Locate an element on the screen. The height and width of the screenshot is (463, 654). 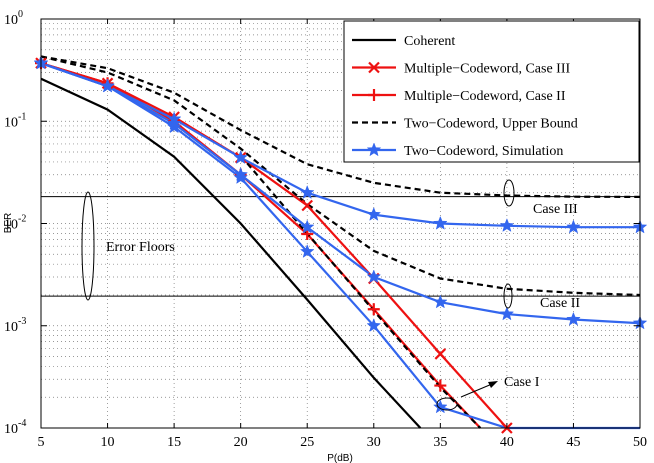
legend-box is located at coordinates (491, 91).